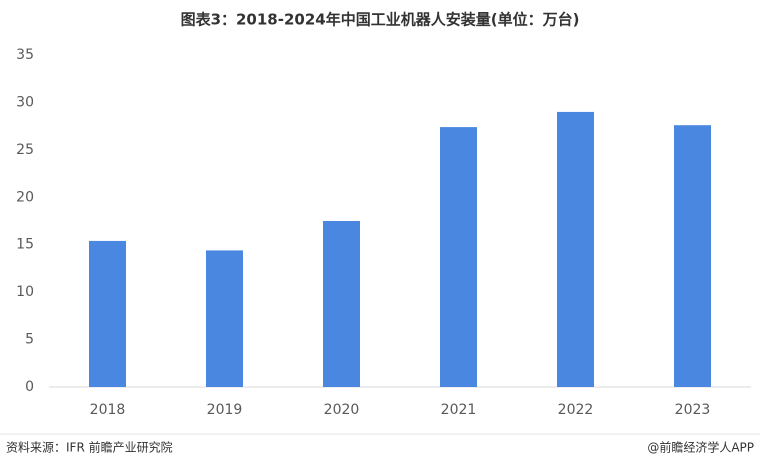 This screenshot has height=468, width=760. I want to click on source-note: 资料来源：IFR 前瞻产业研究院, so click(89, 447).